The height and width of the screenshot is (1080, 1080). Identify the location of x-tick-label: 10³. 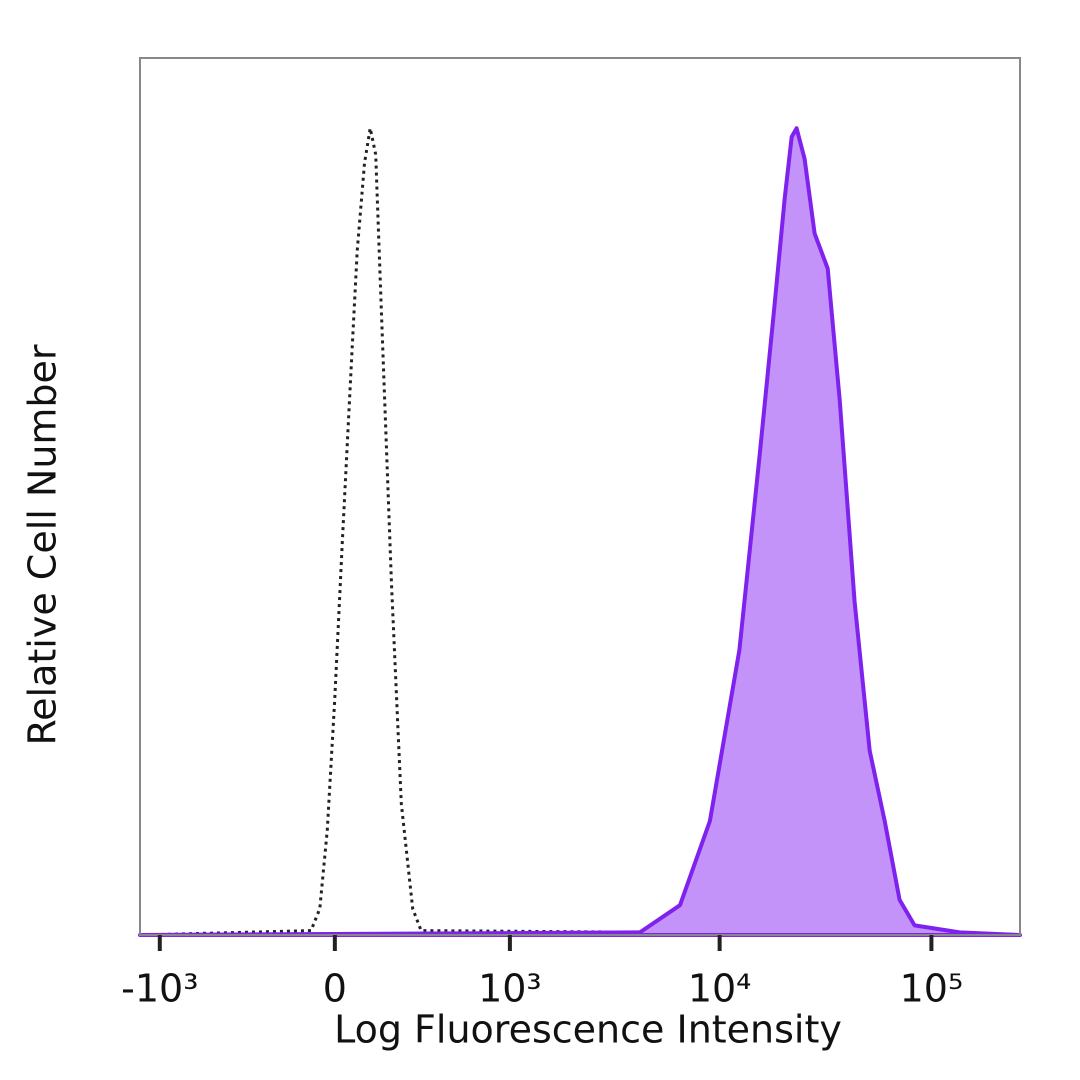
(510, 989).